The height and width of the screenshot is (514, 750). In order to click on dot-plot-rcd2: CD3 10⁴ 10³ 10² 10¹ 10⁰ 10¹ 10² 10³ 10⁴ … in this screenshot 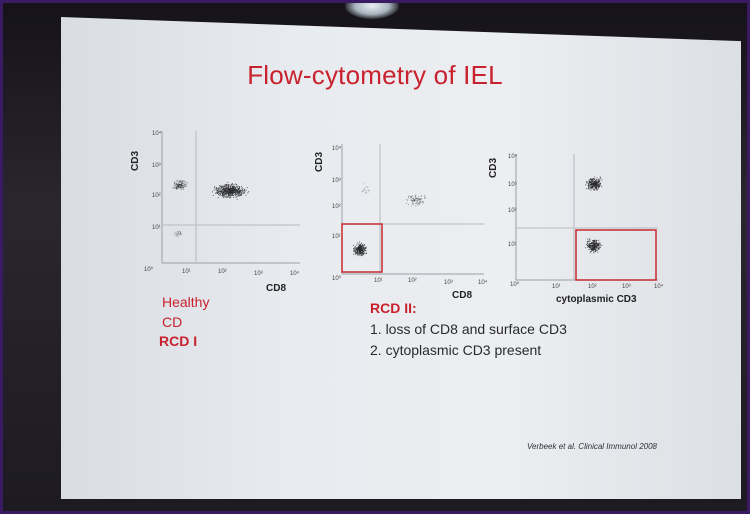, I will do `click(401, 222)`.